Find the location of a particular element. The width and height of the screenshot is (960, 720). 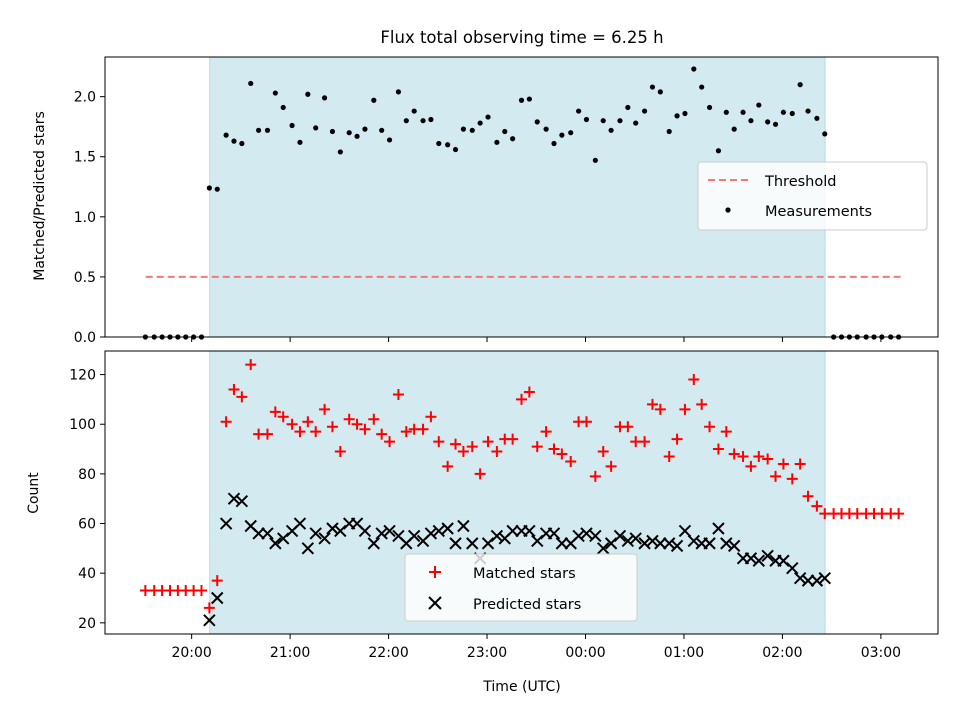

count-y-axis-label: Count is located at coordinates (34, 493).